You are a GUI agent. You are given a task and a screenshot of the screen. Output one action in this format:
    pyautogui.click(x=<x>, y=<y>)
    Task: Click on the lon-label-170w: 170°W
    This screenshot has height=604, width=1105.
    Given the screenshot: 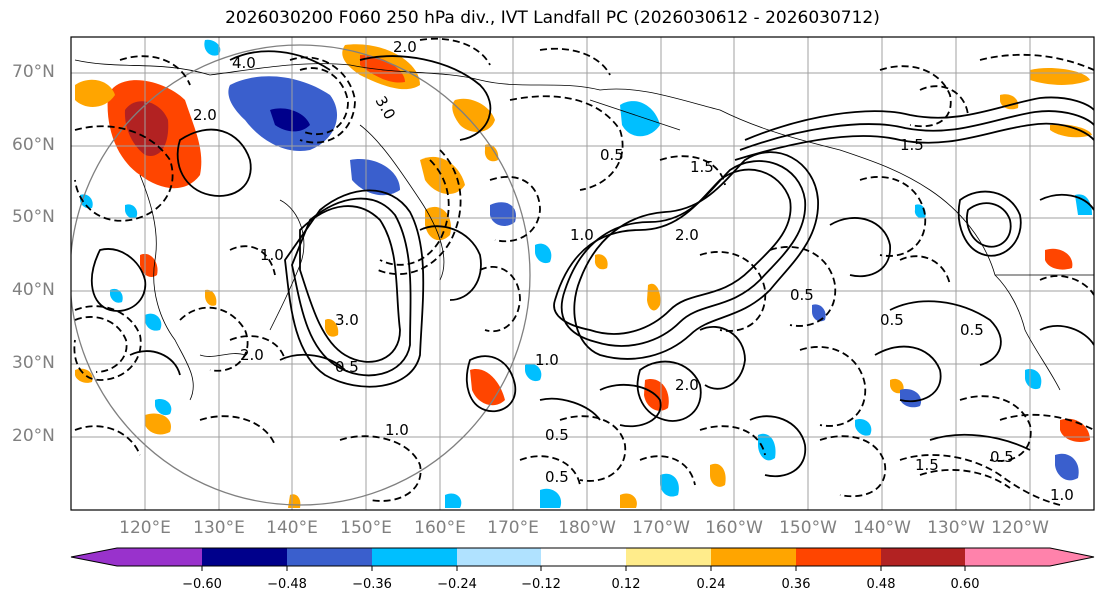 What is the action you would take?
    pyautogui.click(x=661, y=528)
    